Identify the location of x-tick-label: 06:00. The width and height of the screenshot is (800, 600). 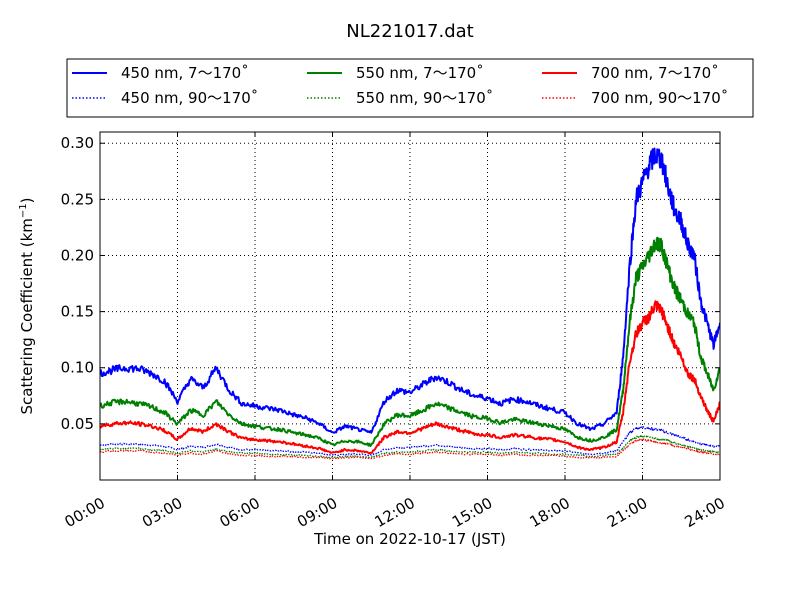
(240, 512).